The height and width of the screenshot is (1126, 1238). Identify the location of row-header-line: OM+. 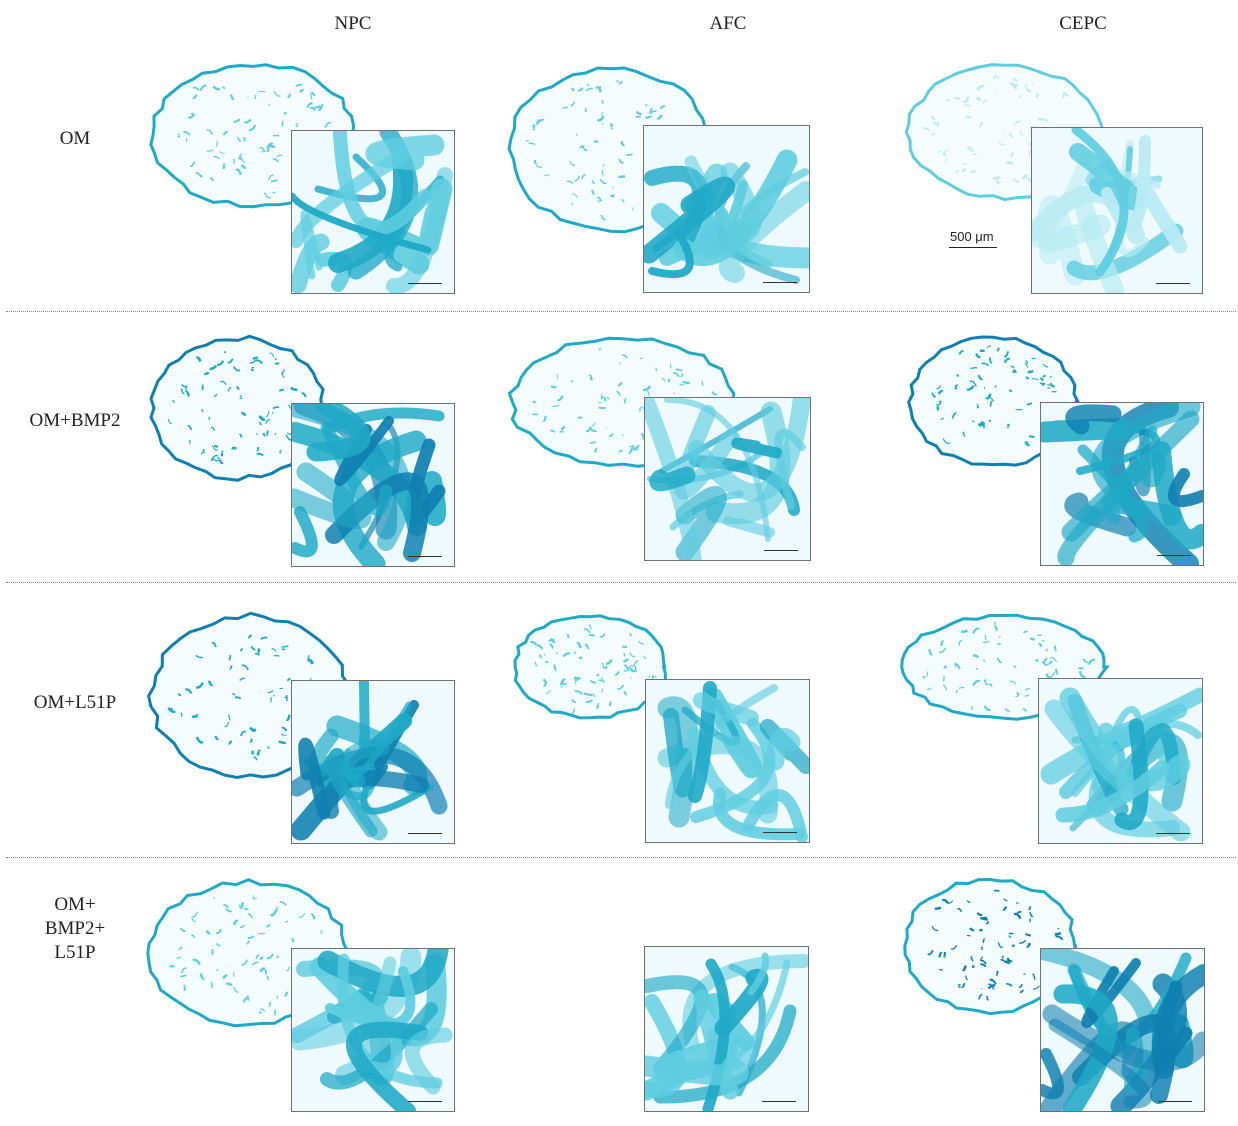
(75, 904).